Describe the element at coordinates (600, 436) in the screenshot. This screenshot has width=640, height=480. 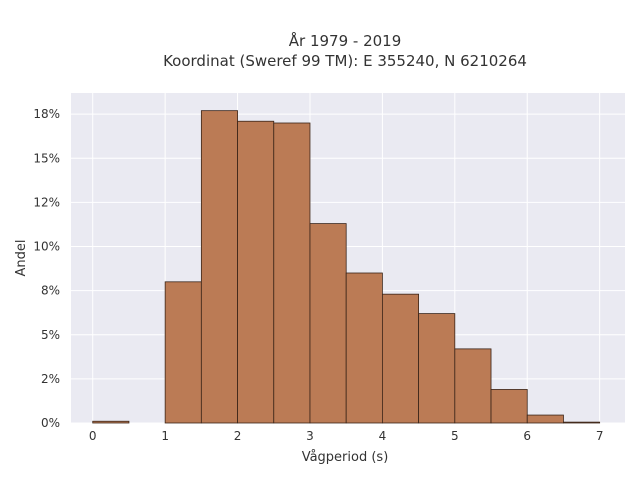
I see `x-tick-label: 7` at that location.